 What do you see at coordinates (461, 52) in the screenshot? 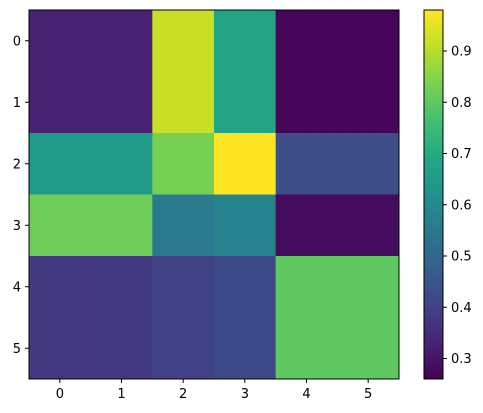
I see `colorbar-tick-label: 0.9` at bounding box center [461, 52].